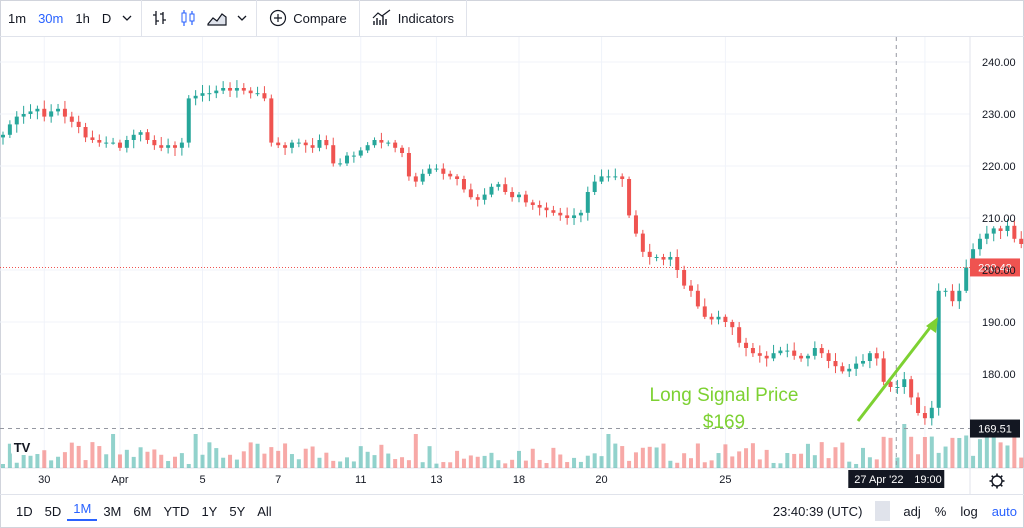  What do you see at coordinates (237, 511) in the screenshot?
I see `range-5y: 5Y` at bounding box center [237, 511].